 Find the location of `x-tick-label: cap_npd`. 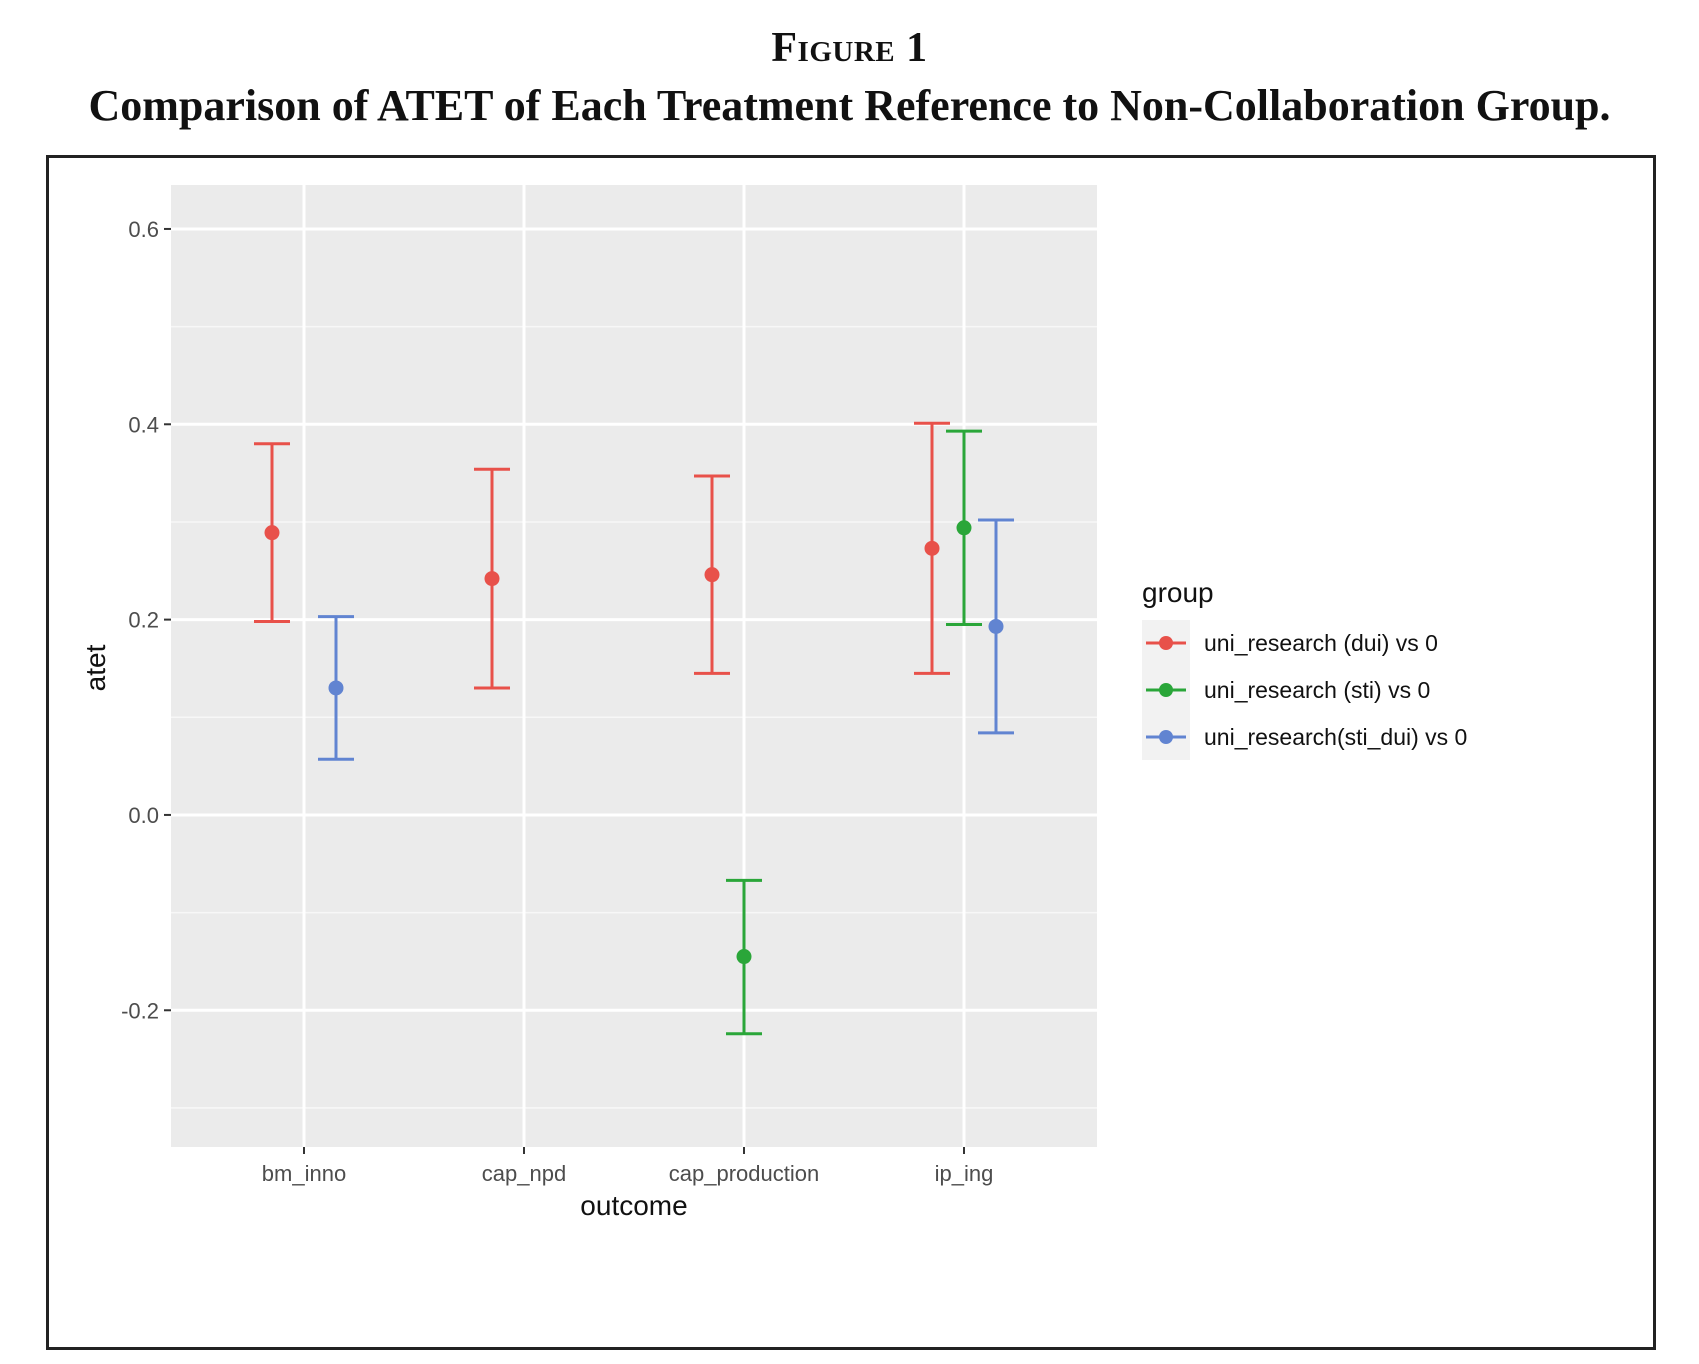

x-tick-label: cap_npd is located at coordinates (524, 1173).